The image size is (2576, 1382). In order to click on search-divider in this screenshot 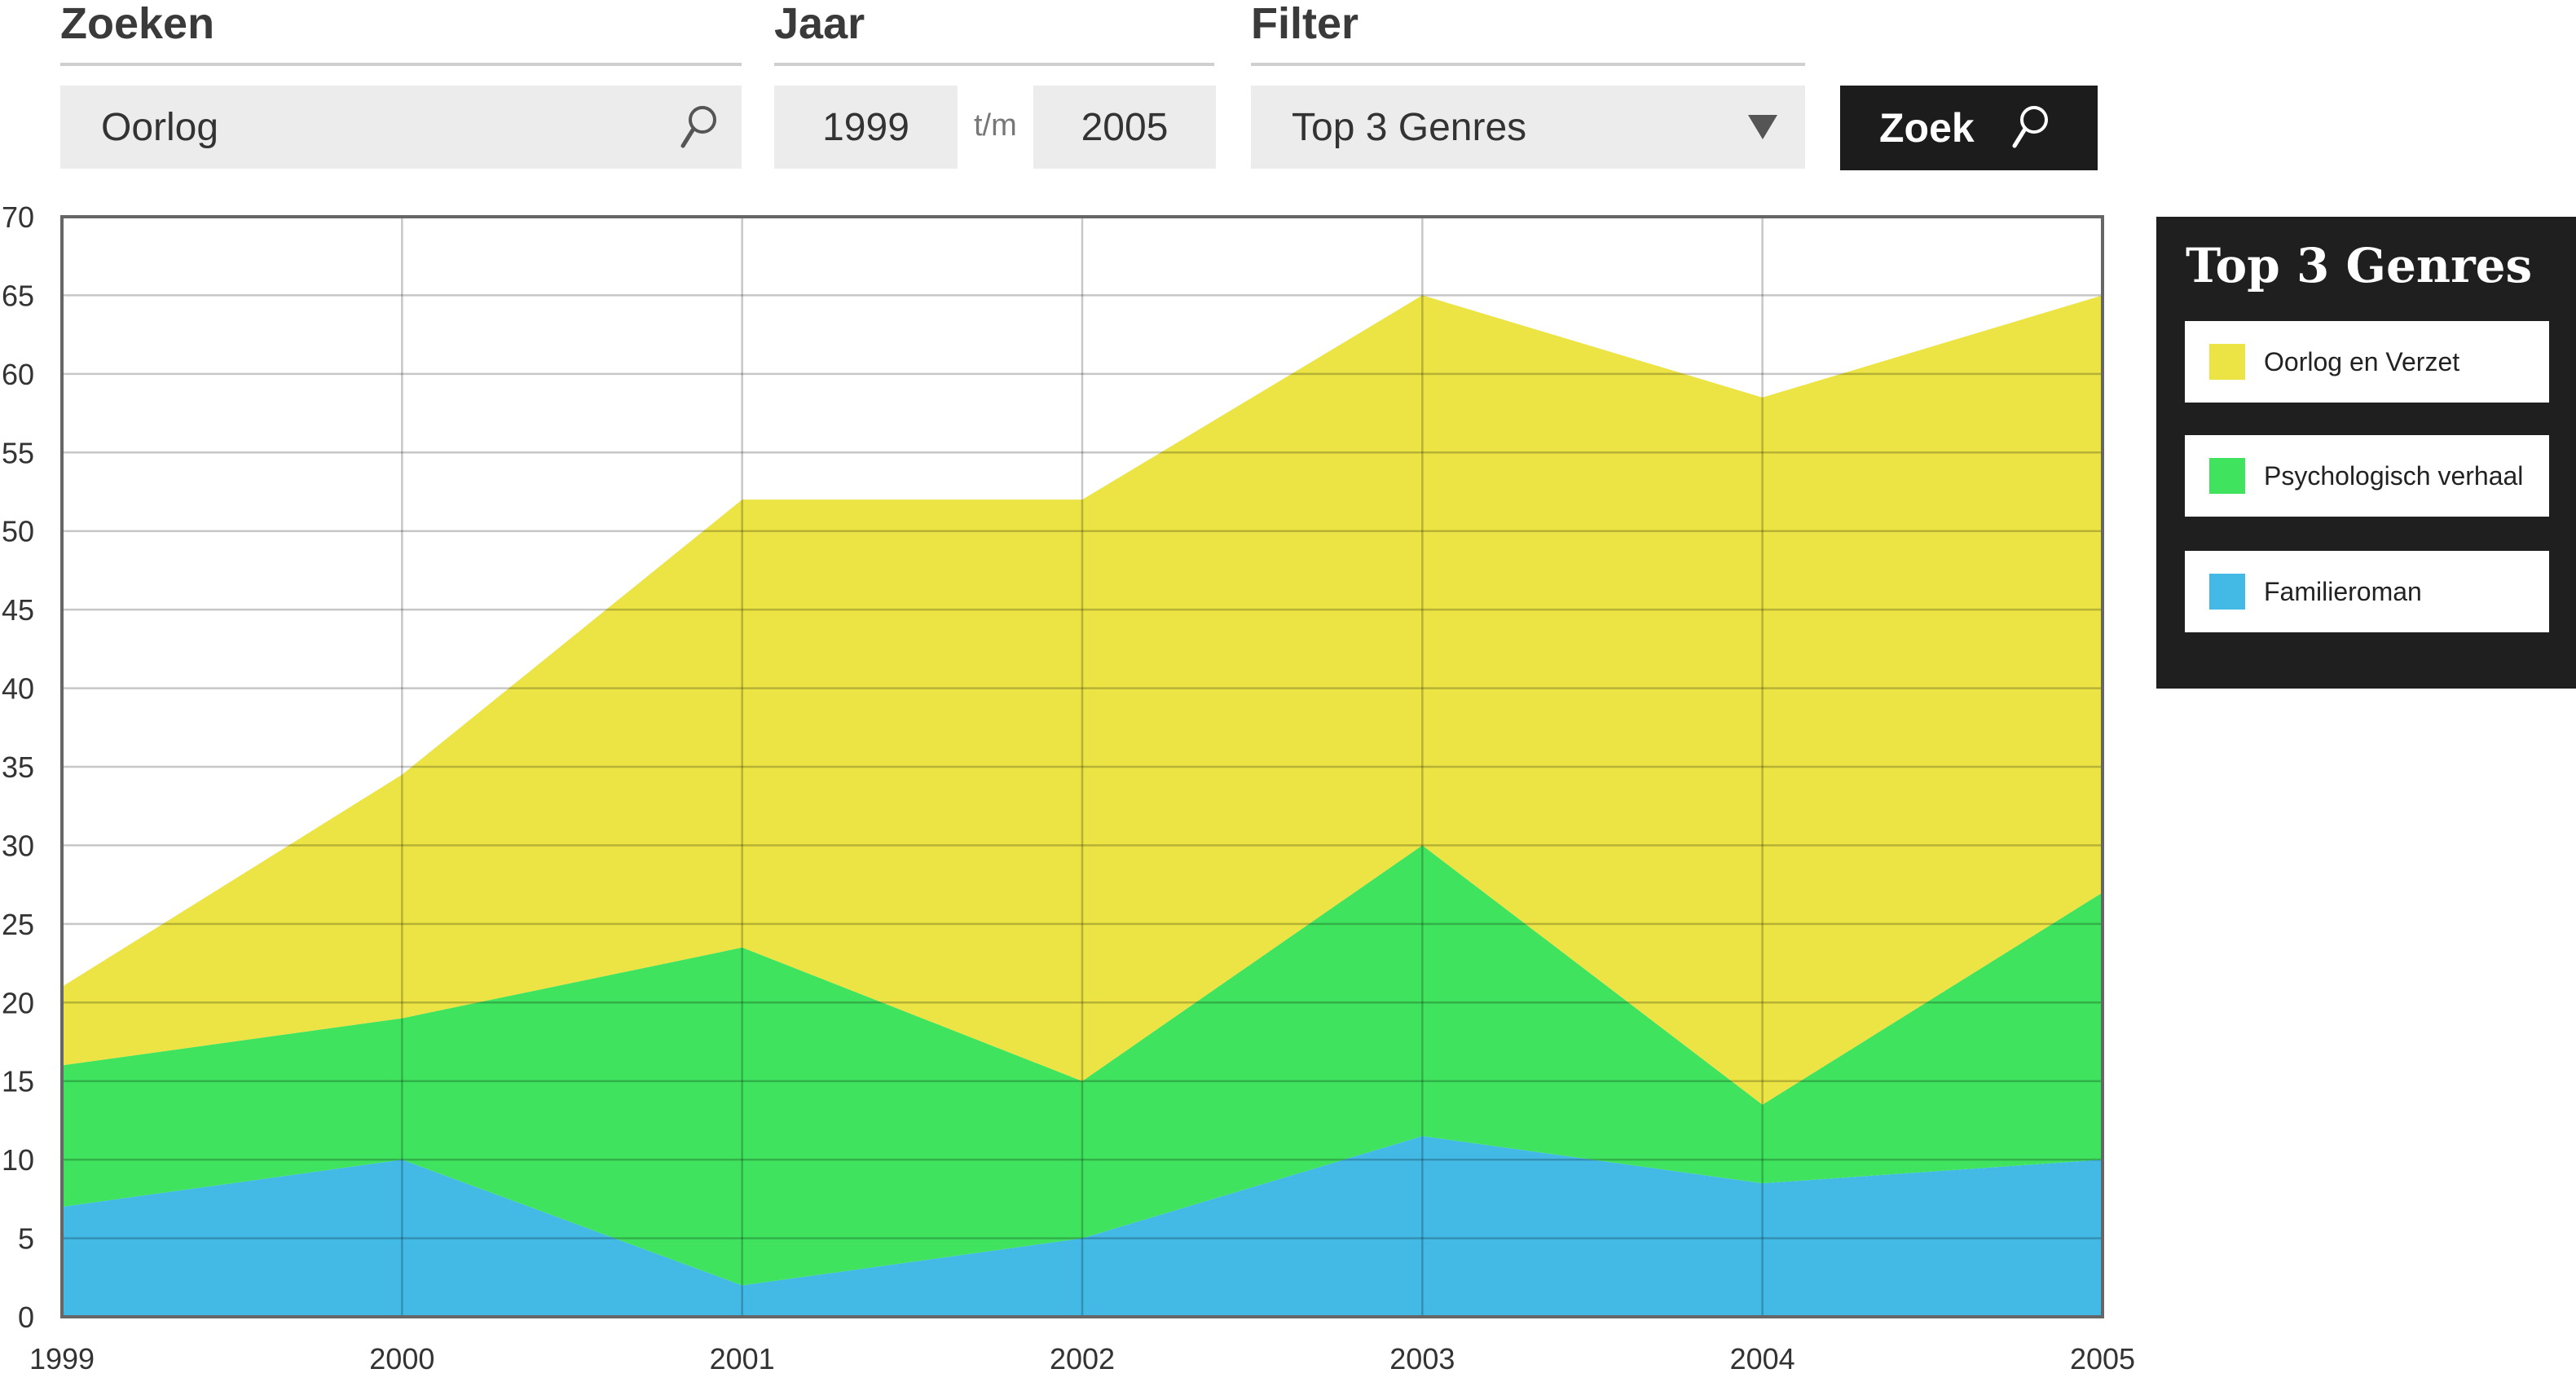, I will do `click(401, 64)`.